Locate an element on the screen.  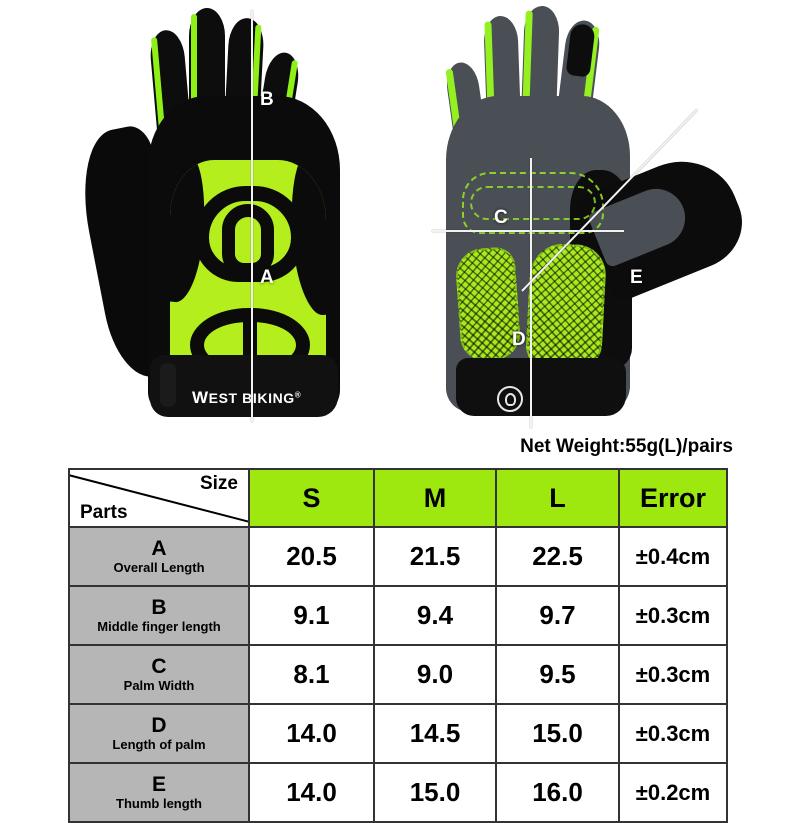
header-size-s: S is located at coordinates (311, 498).